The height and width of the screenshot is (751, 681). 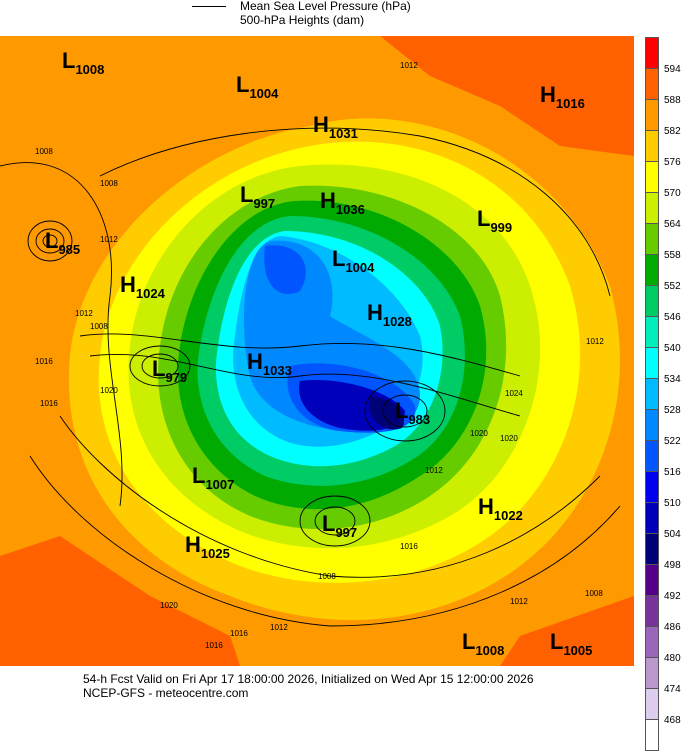 I want to click on legend-swatch: 486, so click(x=663, y=614).